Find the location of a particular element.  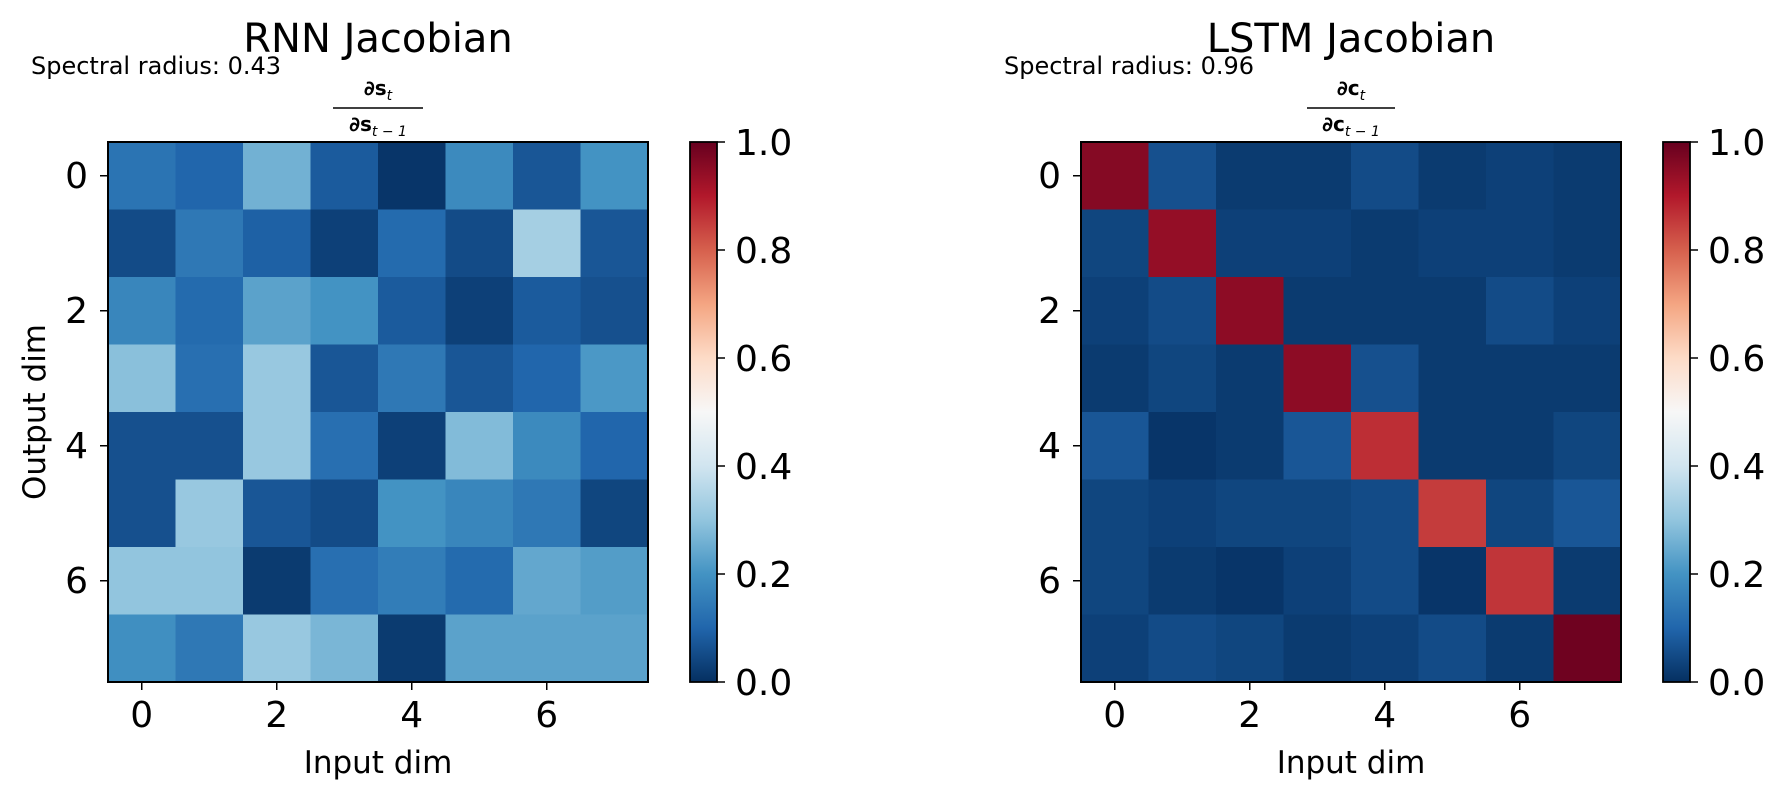

rnn-heatmap-cell-r2-c2 is located at coordinates (277, 311).